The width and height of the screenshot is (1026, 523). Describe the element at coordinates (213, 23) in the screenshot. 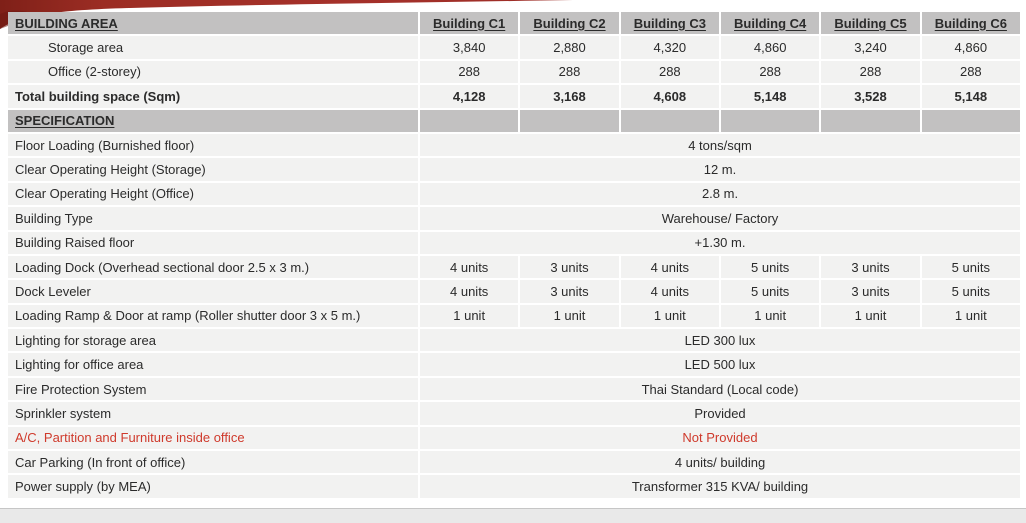

I see `row-label: BUILDING AREA` at that location.